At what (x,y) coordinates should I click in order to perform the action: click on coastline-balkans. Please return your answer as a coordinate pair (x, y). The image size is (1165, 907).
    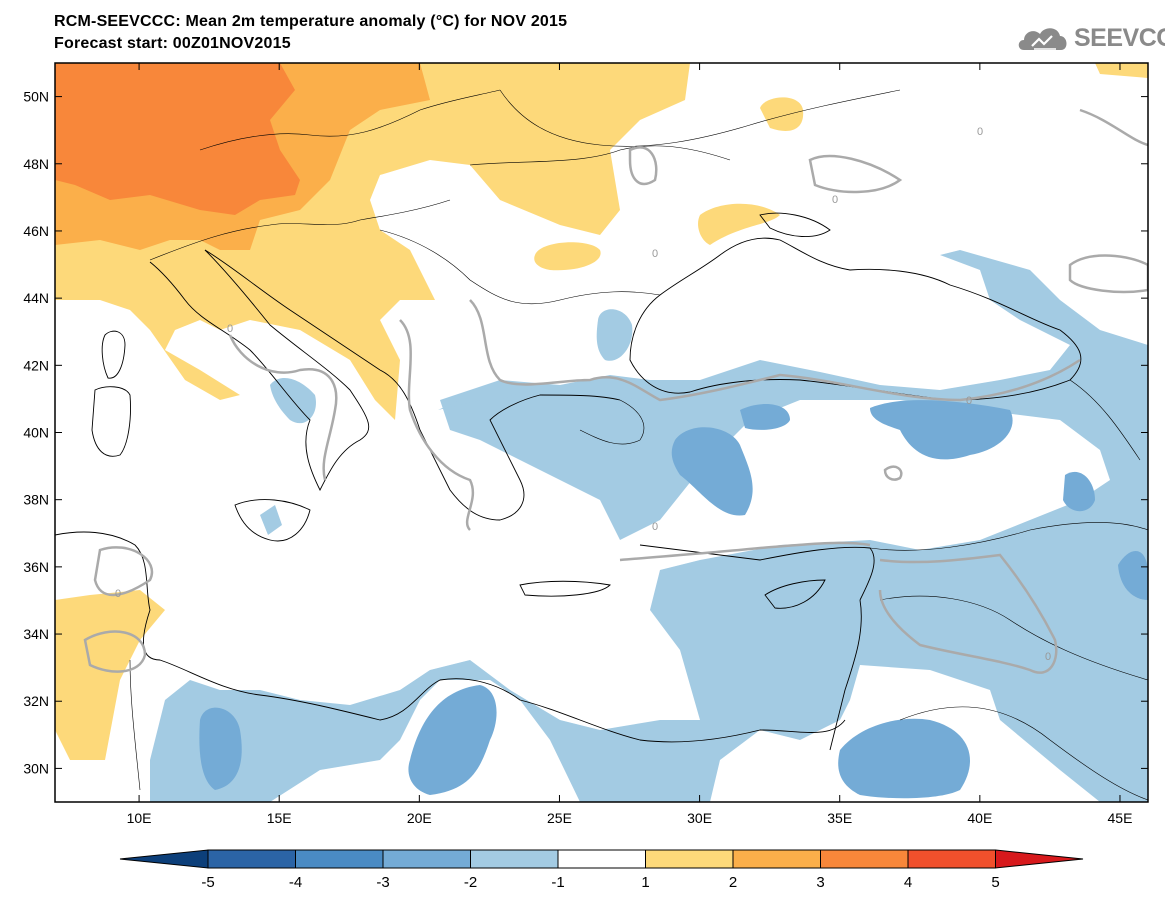
    Looking at the image, I should click on (412, 385).